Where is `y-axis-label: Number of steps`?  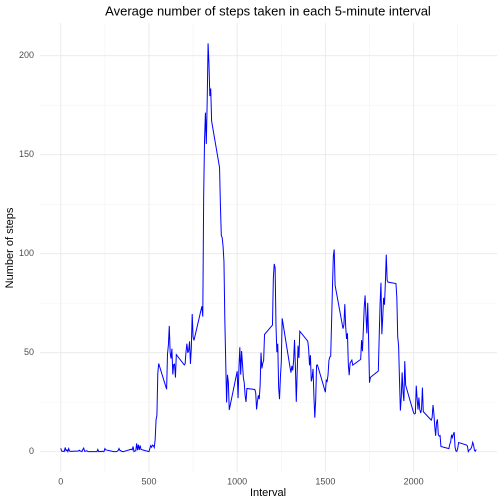
y-axis-label: Number of steps is located at coordinates (10, 247).